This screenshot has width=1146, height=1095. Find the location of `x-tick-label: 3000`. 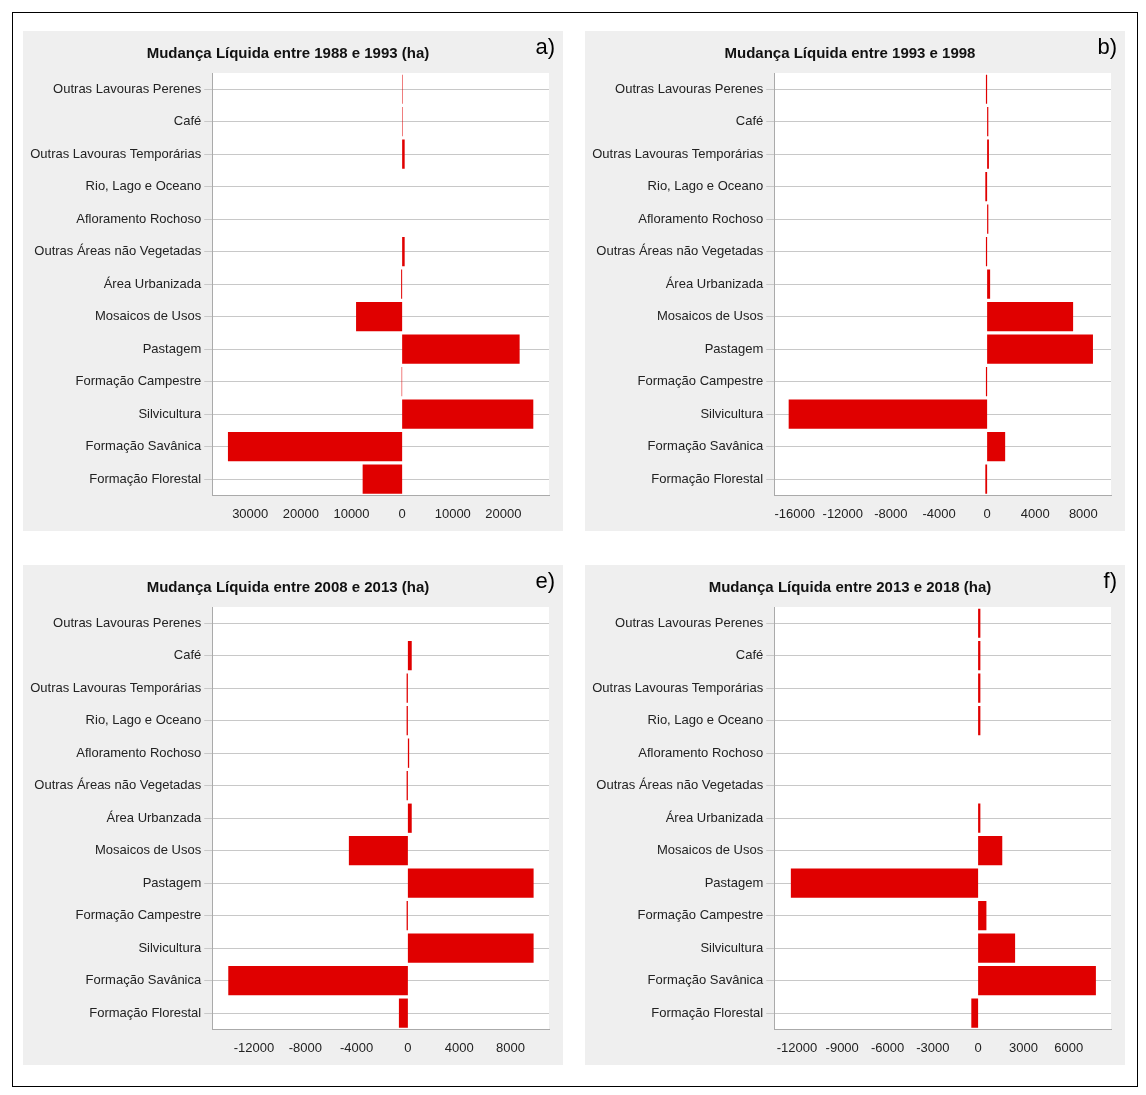

x-tick-label: 3000 is located at coordinates (1023, 1047).